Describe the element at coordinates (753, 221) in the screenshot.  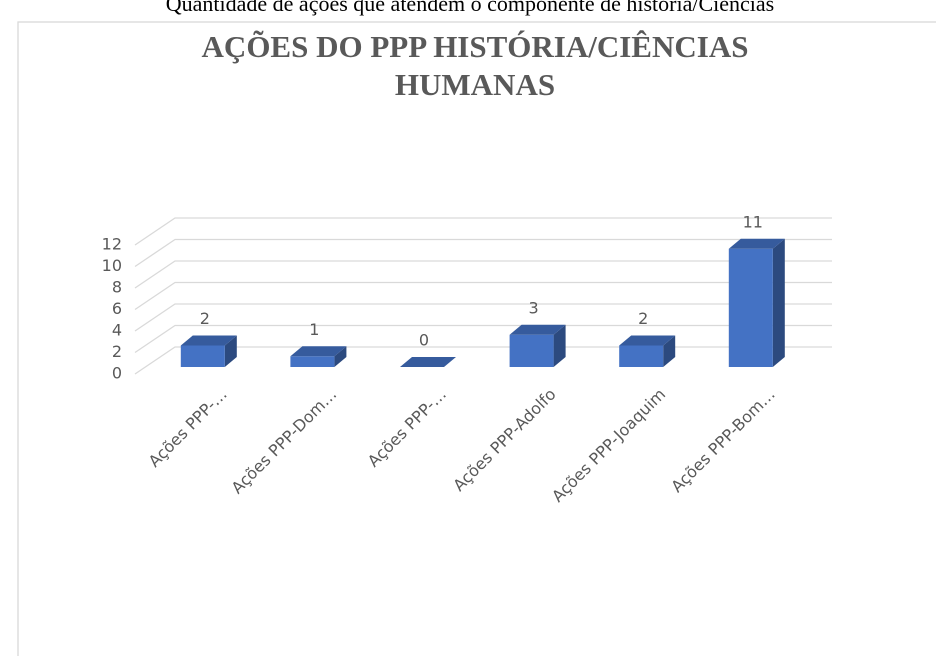
I see `value-label: 11` at that location.